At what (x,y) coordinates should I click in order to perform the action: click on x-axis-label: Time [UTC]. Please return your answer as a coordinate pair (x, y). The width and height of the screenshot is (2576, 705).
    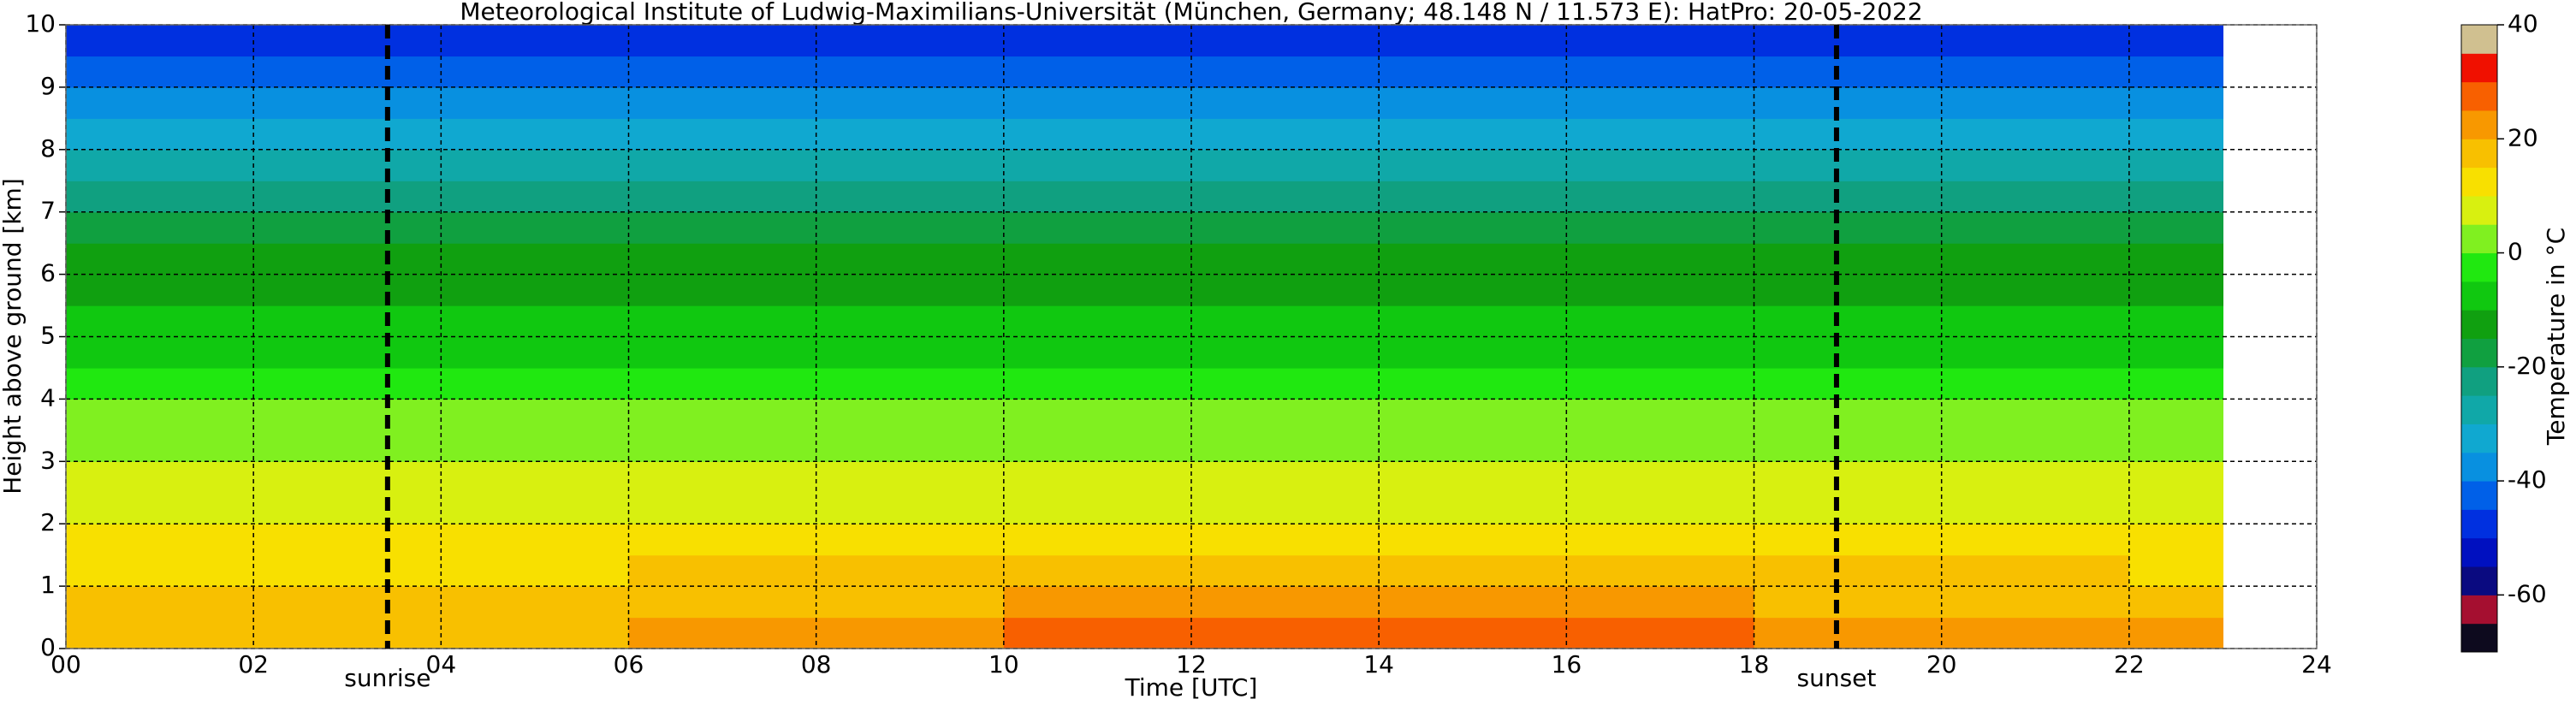
    Looking at the image, I should click on (1191, 687).